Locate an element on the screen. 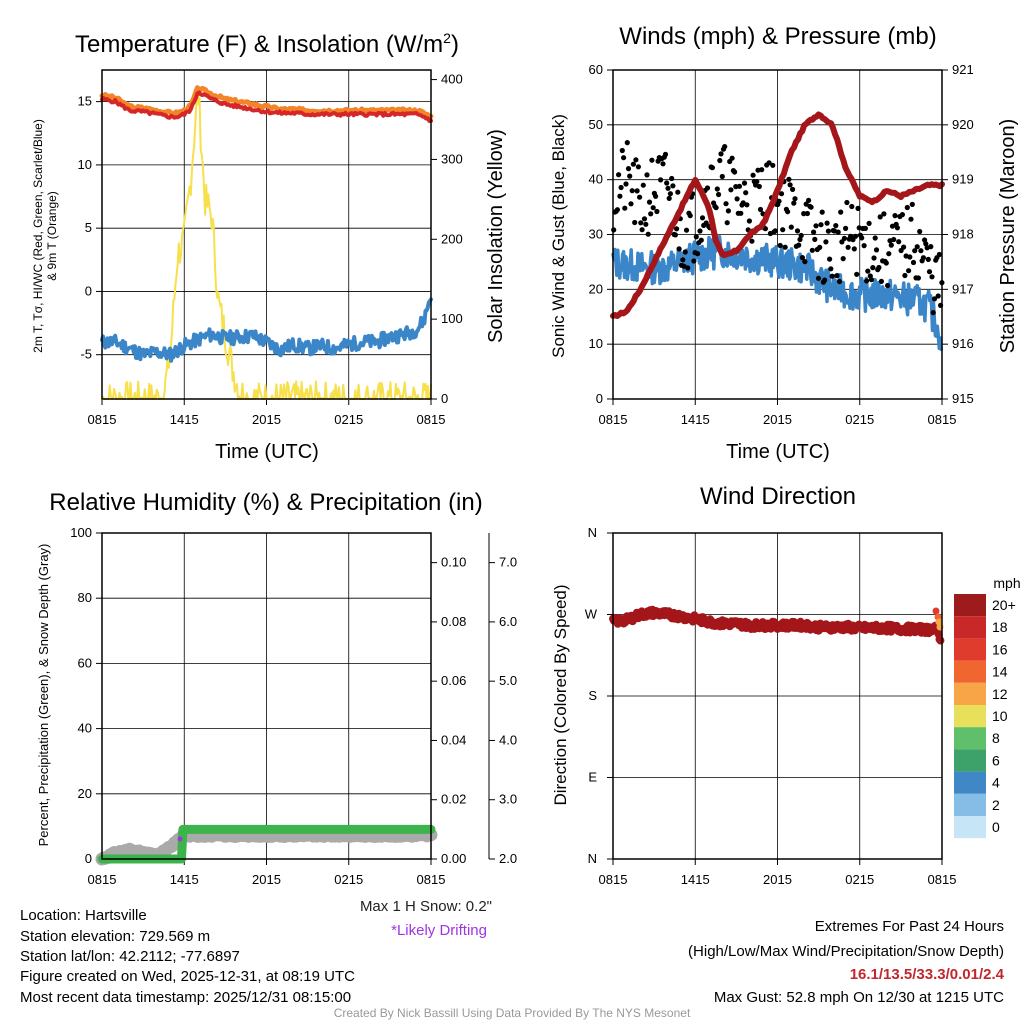  rh-precip-ytick-label-right: 0.04 is located at coordinates (453, 739).